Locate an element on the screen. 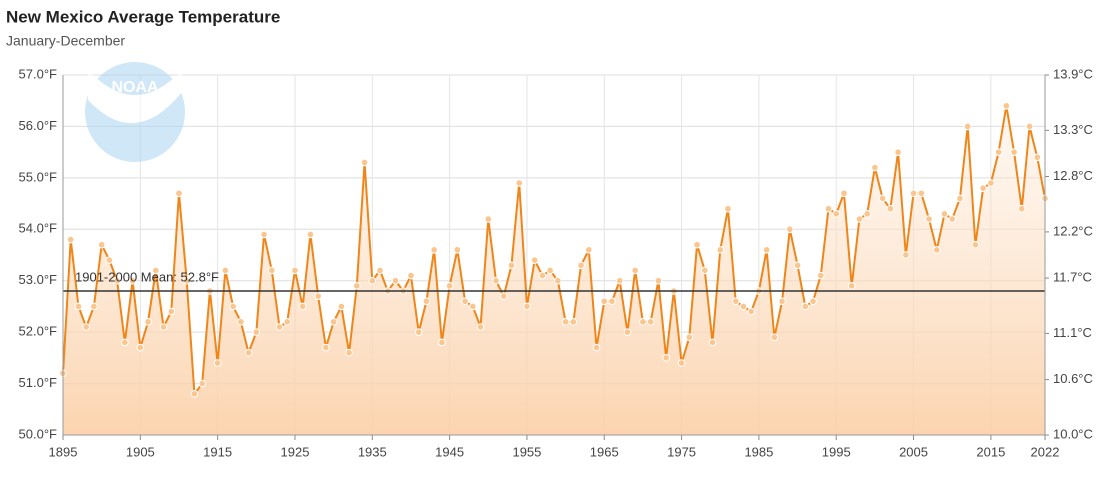 This screenshot has height=500, width=1110. x-tick-label: 1955 is located at coordinates (526, 451).